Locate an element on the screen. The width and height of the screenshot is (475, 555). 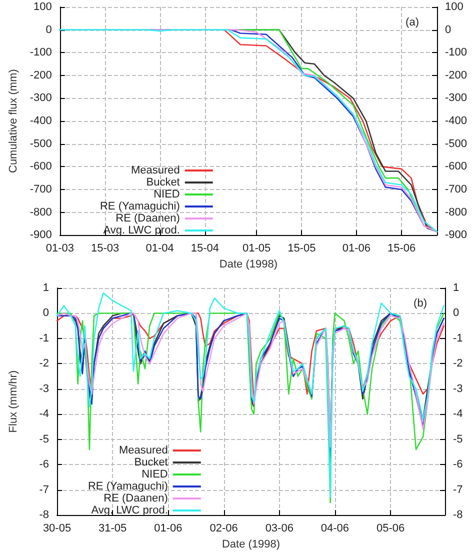
y2-tick-label: -4 is located at coordinates (458, 414).